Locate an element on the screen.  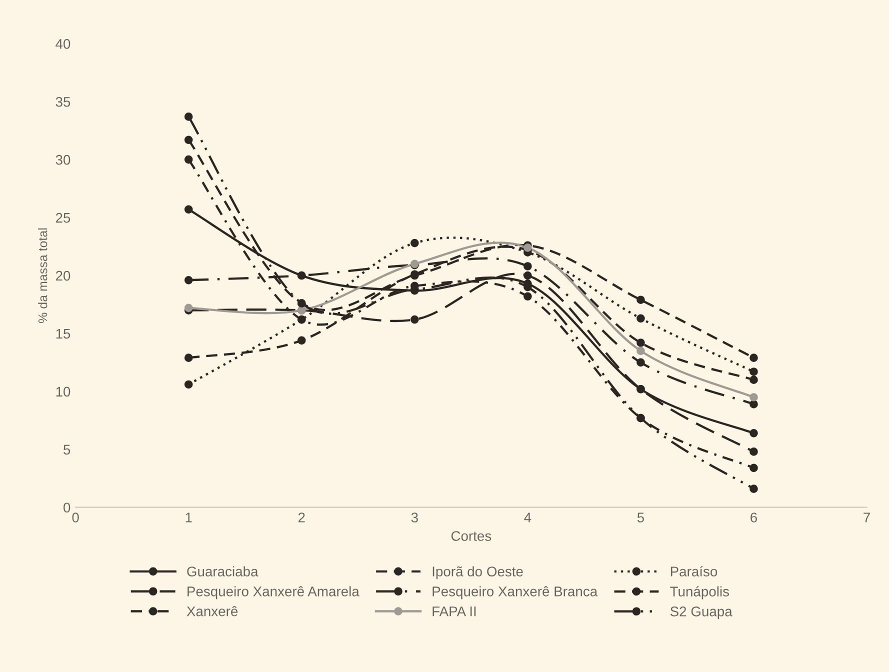
legend-label: Iporã do Oeste is located at coordinates (477, 573).